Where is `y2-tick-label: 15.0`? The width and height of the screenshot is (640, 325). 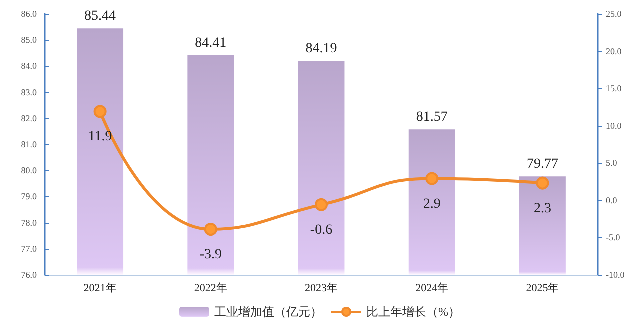 y2-tick-label: 15.0 is located at coordinates (614, 89).